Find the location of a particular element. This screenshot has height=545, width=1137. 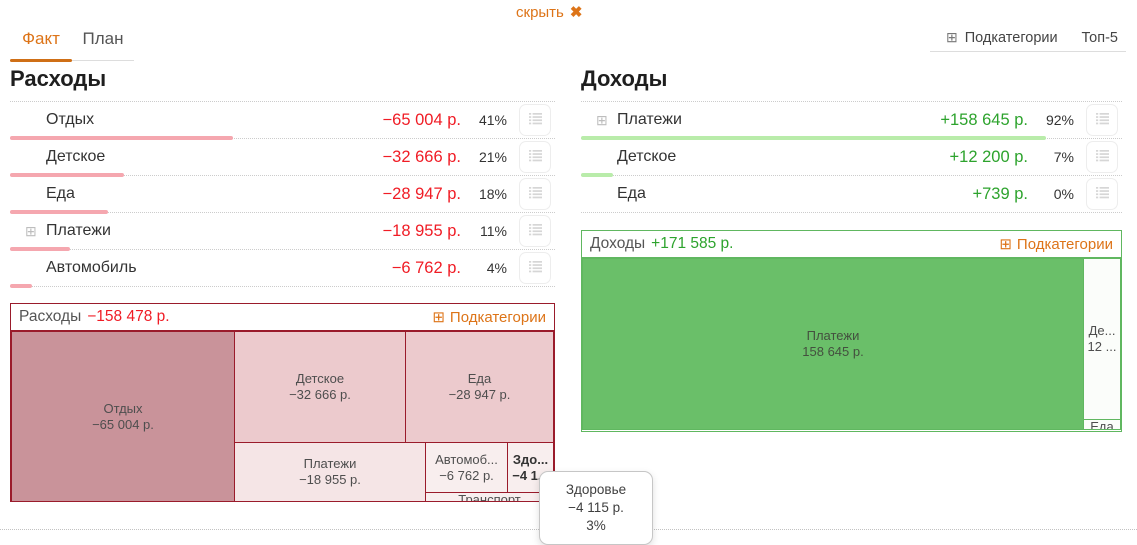

percent-value: 21% is located at coordinates (492, 157).